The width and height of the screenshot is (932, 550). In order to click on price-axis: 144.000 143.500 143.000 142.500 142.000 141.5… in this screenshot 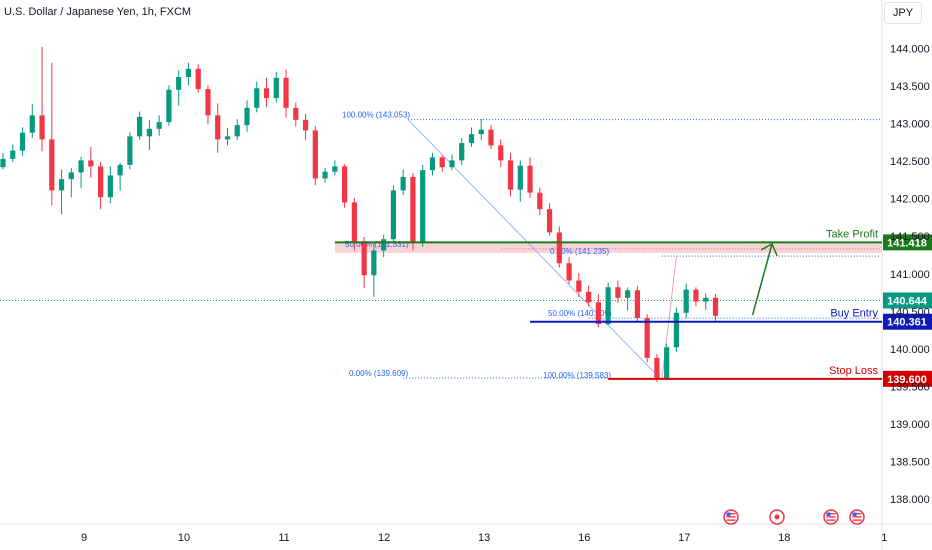, I will do `click(910, 275)`.